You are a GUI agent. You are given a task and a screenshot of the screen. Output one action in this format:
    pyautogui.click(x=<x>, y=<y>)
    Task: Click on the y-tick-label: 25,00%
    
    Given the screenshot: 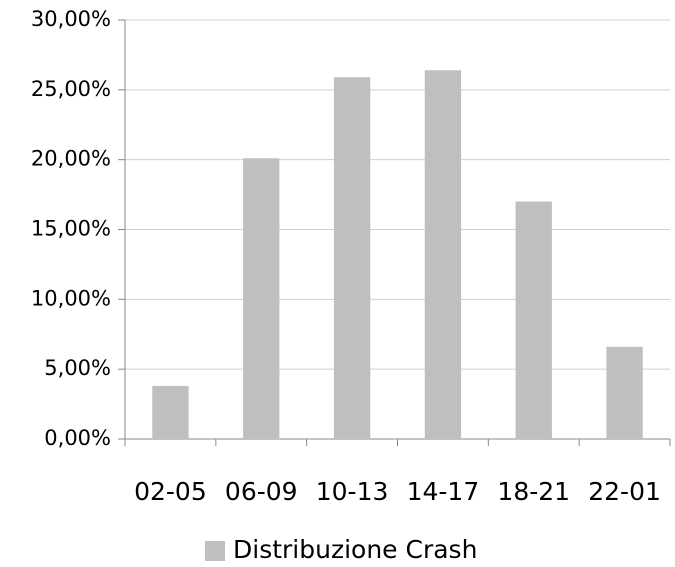 What is the action you would take?
    pyautogui.click(x=71, y=89)
    